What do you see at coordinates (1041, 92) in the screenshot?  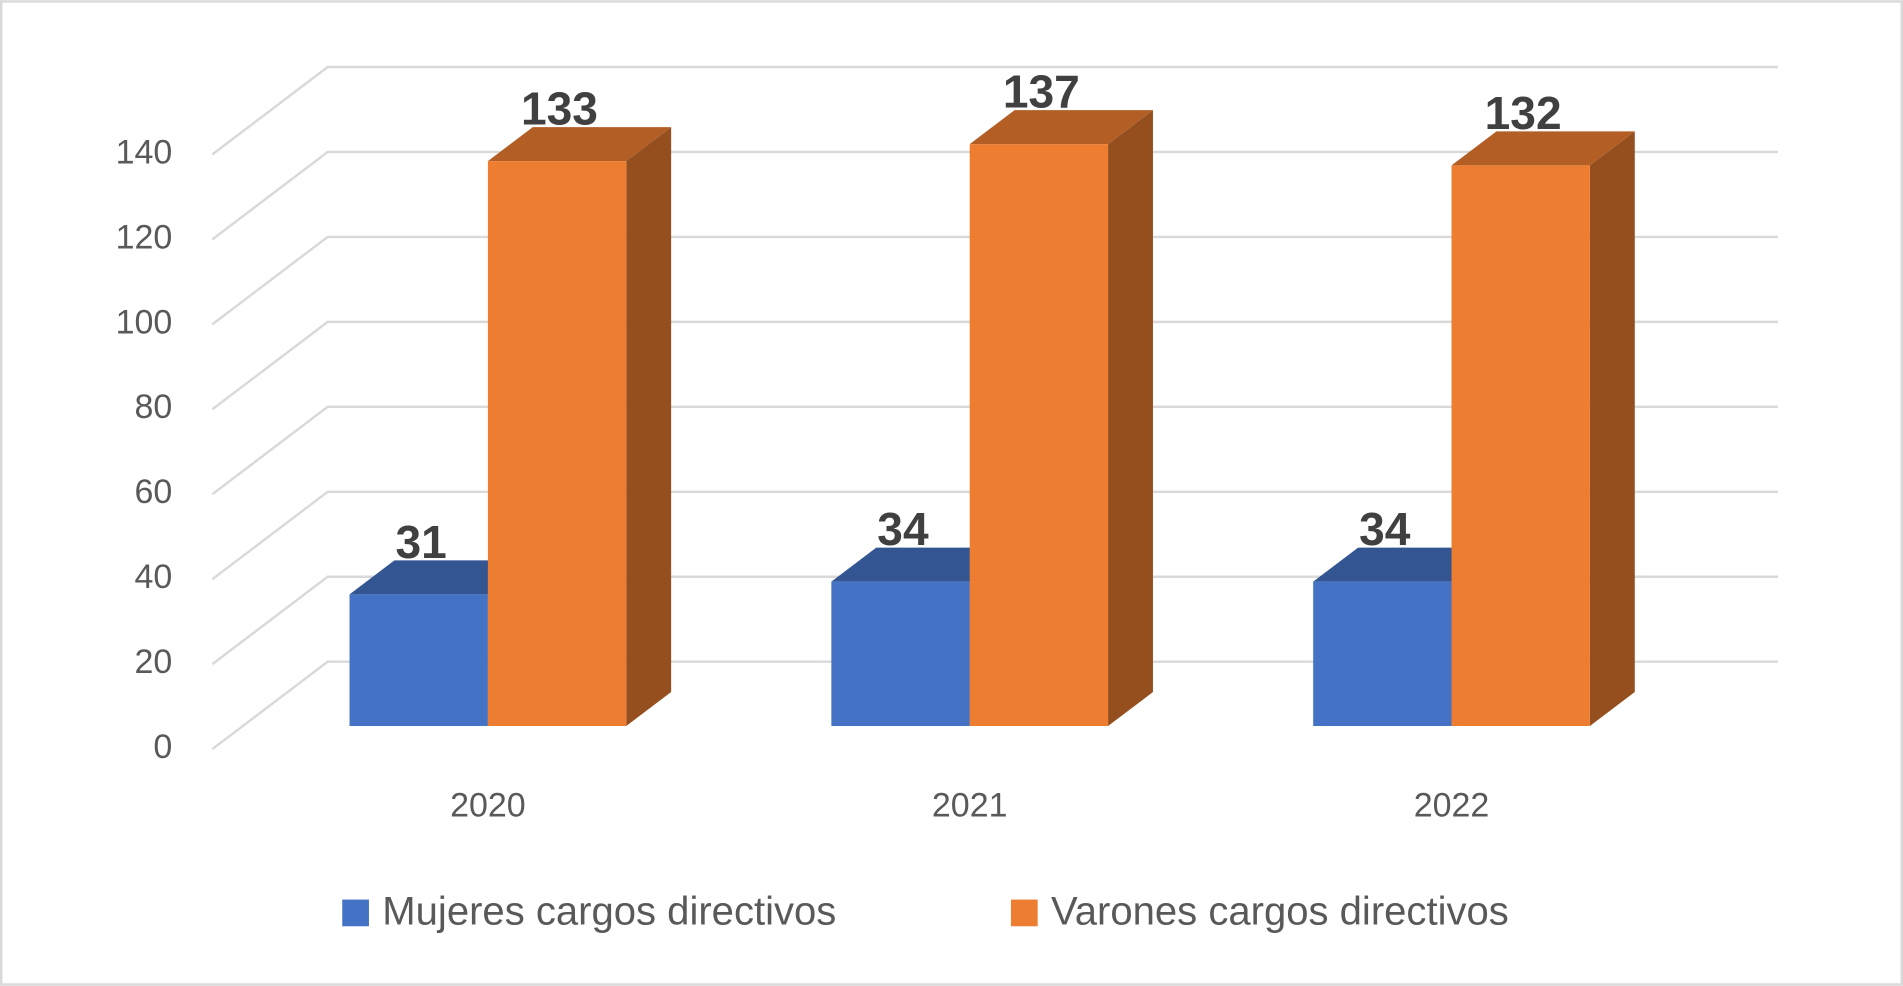 I see `data-label: 137` at bounding box center [1041, 92].